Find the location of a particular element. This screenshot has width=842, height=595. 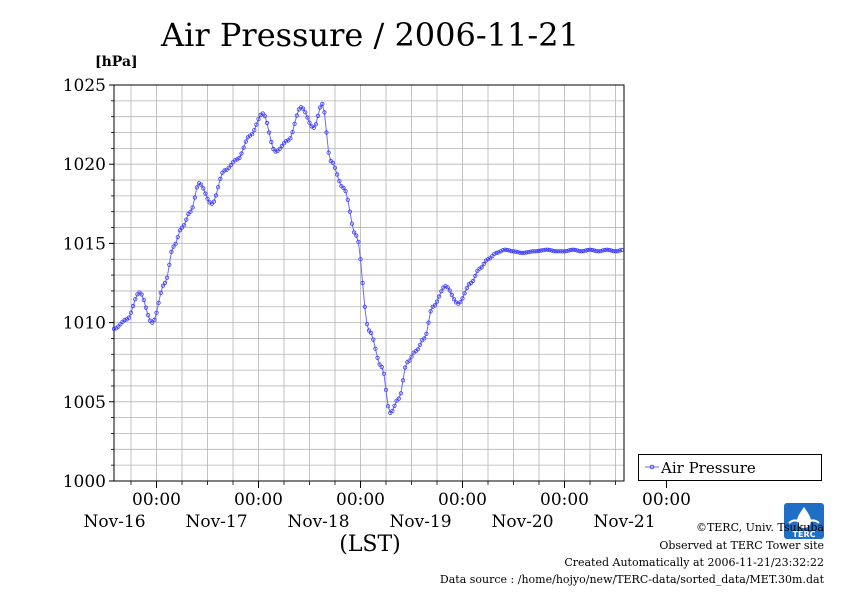

x-tick-date-label: Nov-20 is located at coordinates (522, 522).